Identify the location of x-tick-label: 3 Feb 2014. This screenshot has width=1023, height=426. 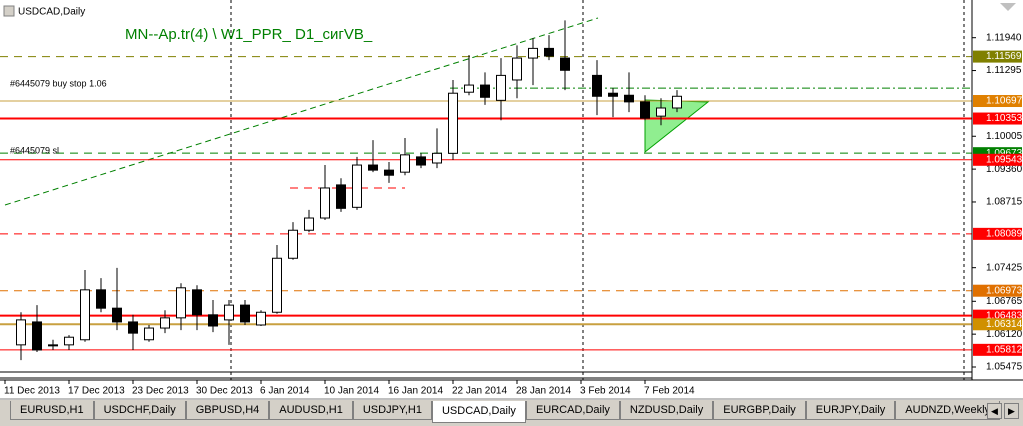
(605, 391).